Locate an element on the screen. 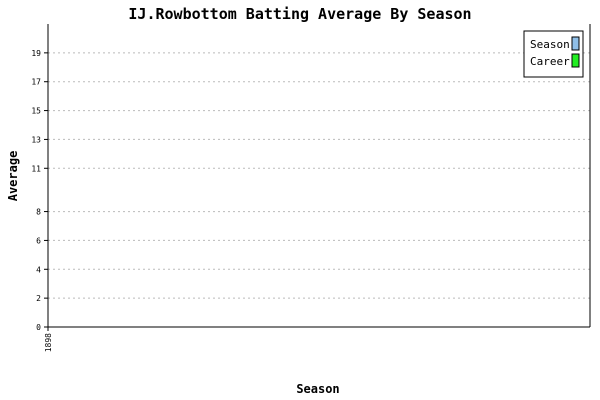  y-tick-label: 17 is located at coordinates (36, 82).